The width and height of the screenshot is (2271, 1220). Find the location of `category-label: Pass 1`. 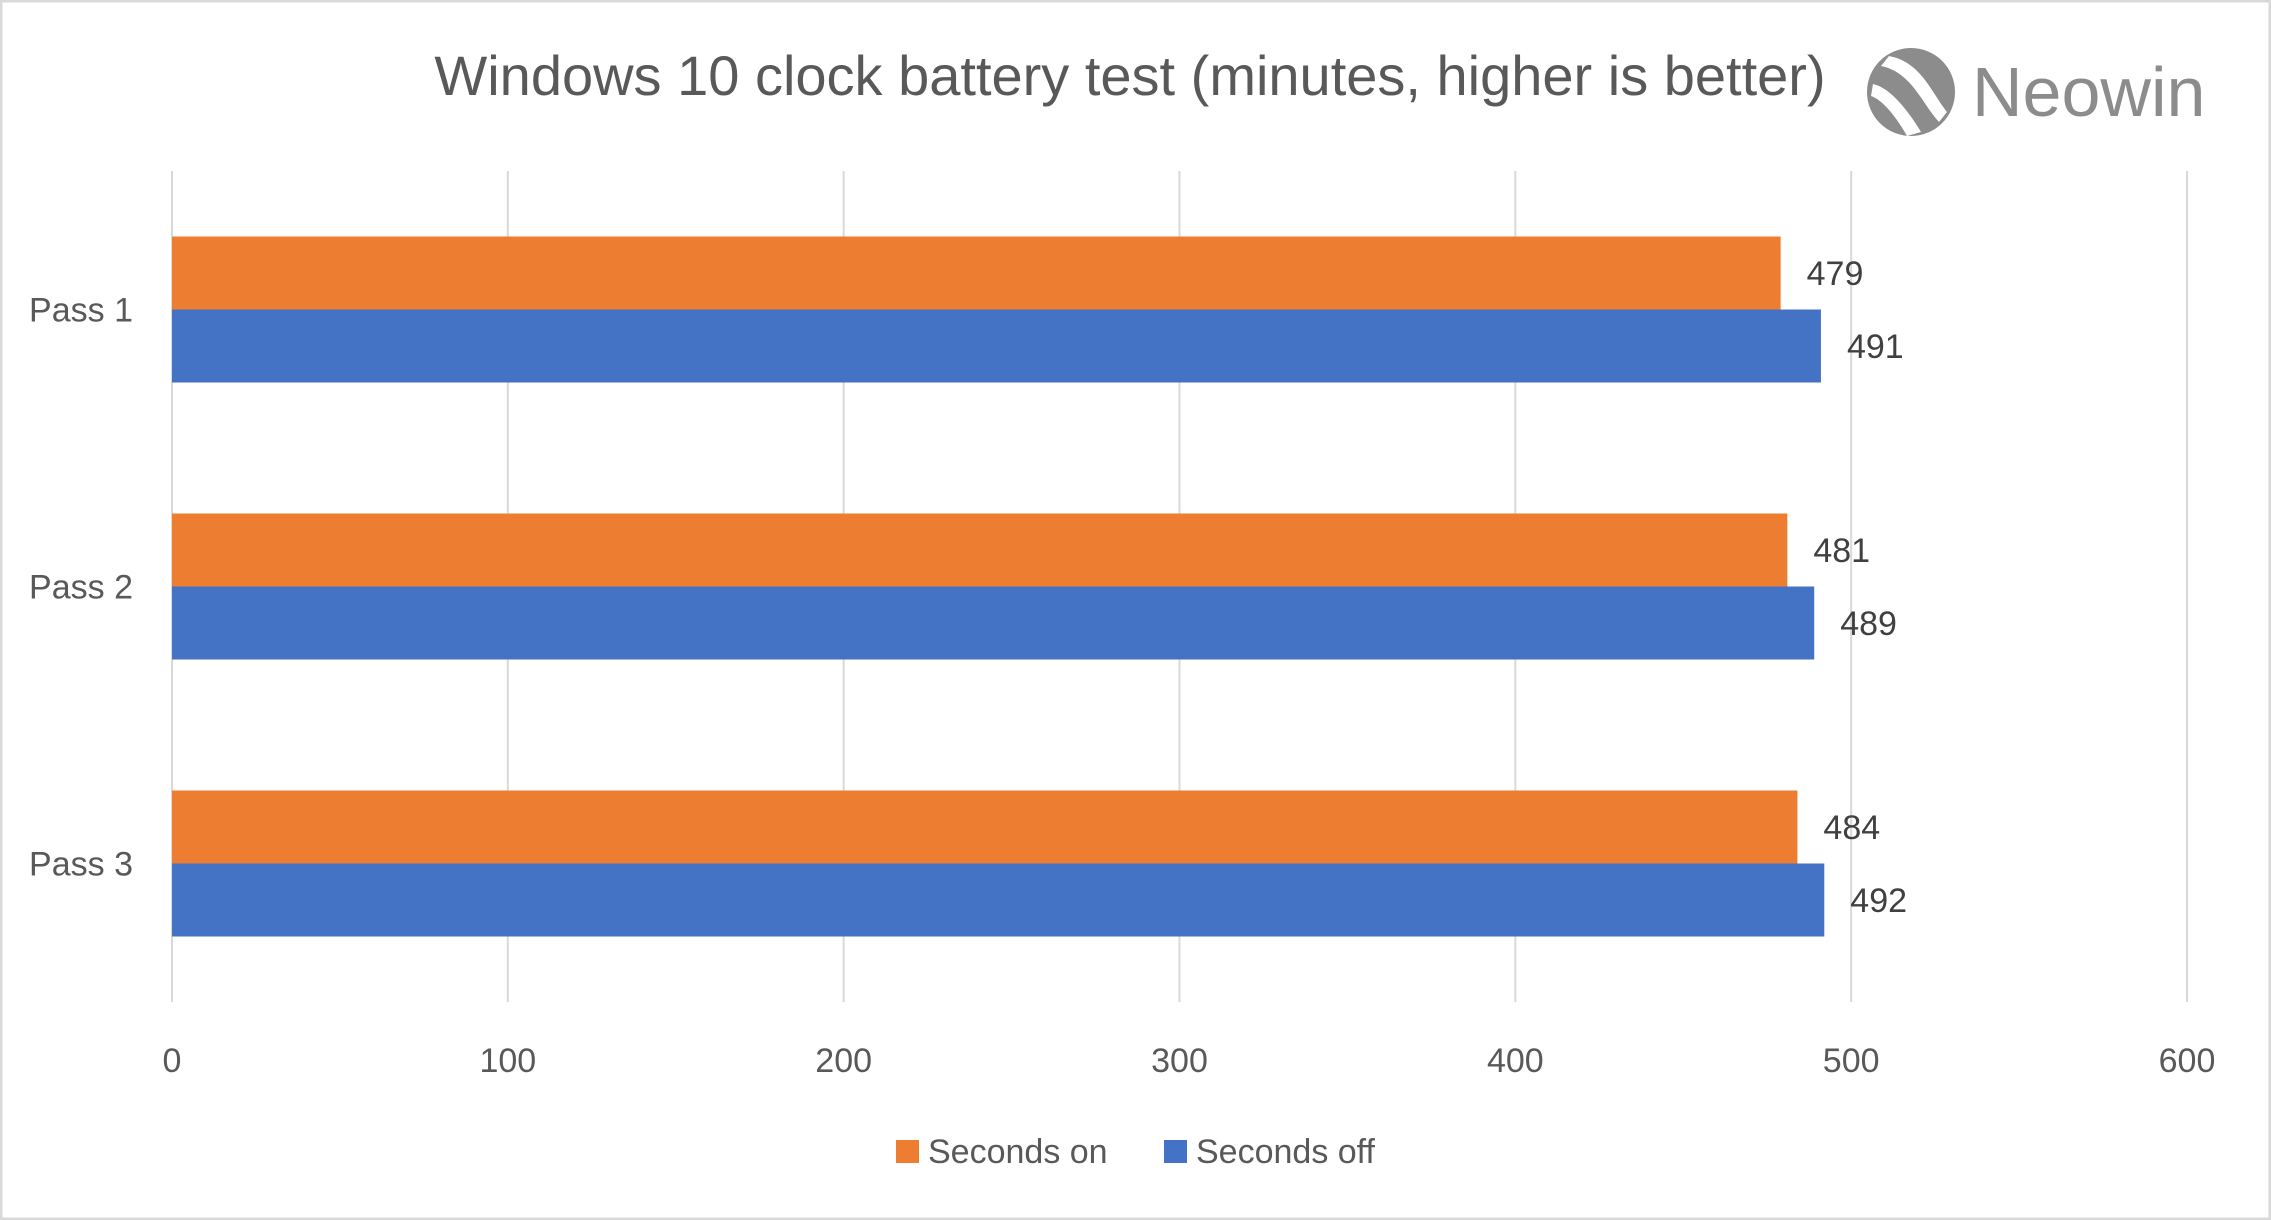

category-label: Pass 1 is located at coordinates (81, 311).